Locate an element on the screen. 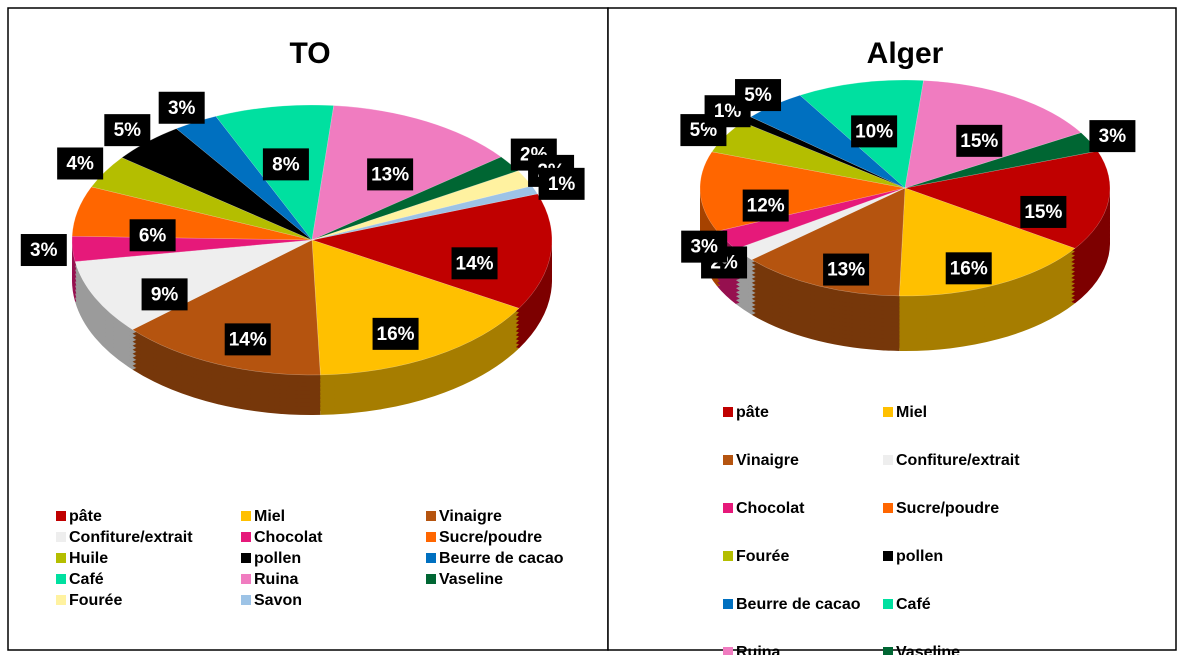 The width and height of the screenshot is (1184, 660). legend-label: Huile is located at coordinates (88, 558).